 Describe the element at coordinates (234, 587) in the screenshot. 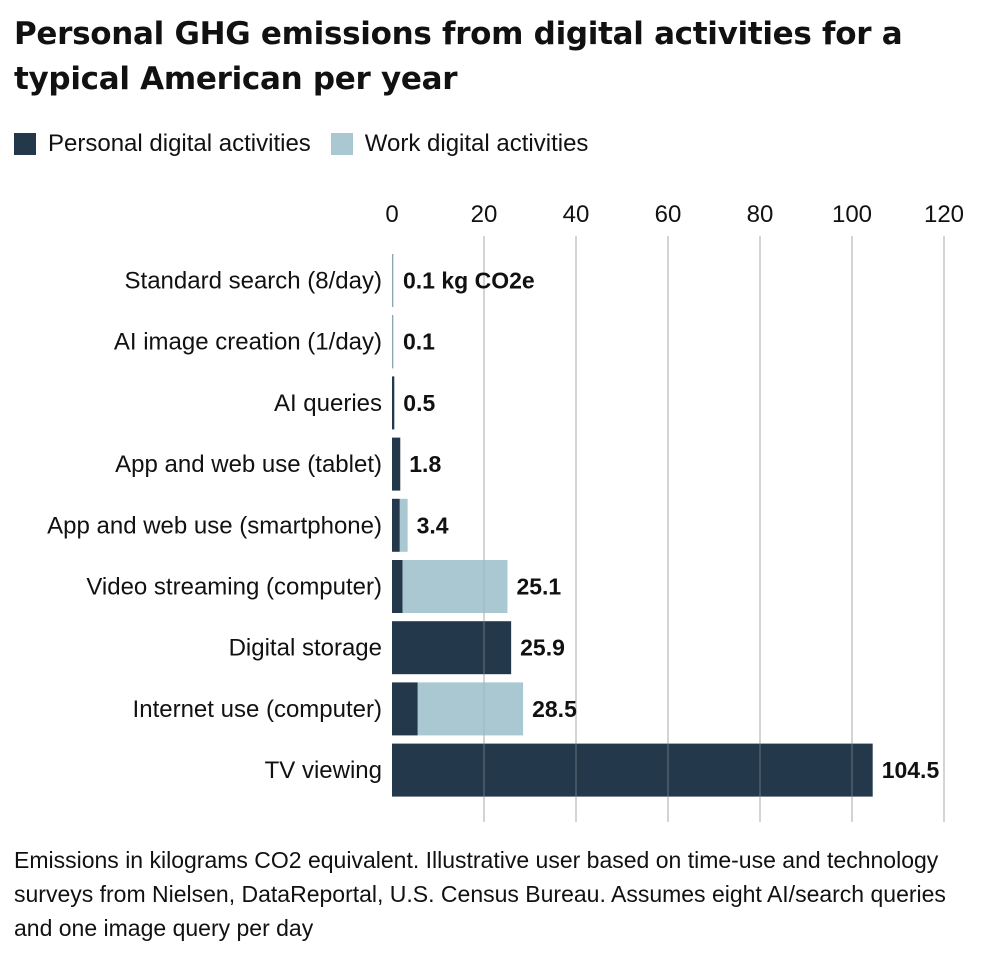

I see `category-label: Video streaming (computer)` at that location.